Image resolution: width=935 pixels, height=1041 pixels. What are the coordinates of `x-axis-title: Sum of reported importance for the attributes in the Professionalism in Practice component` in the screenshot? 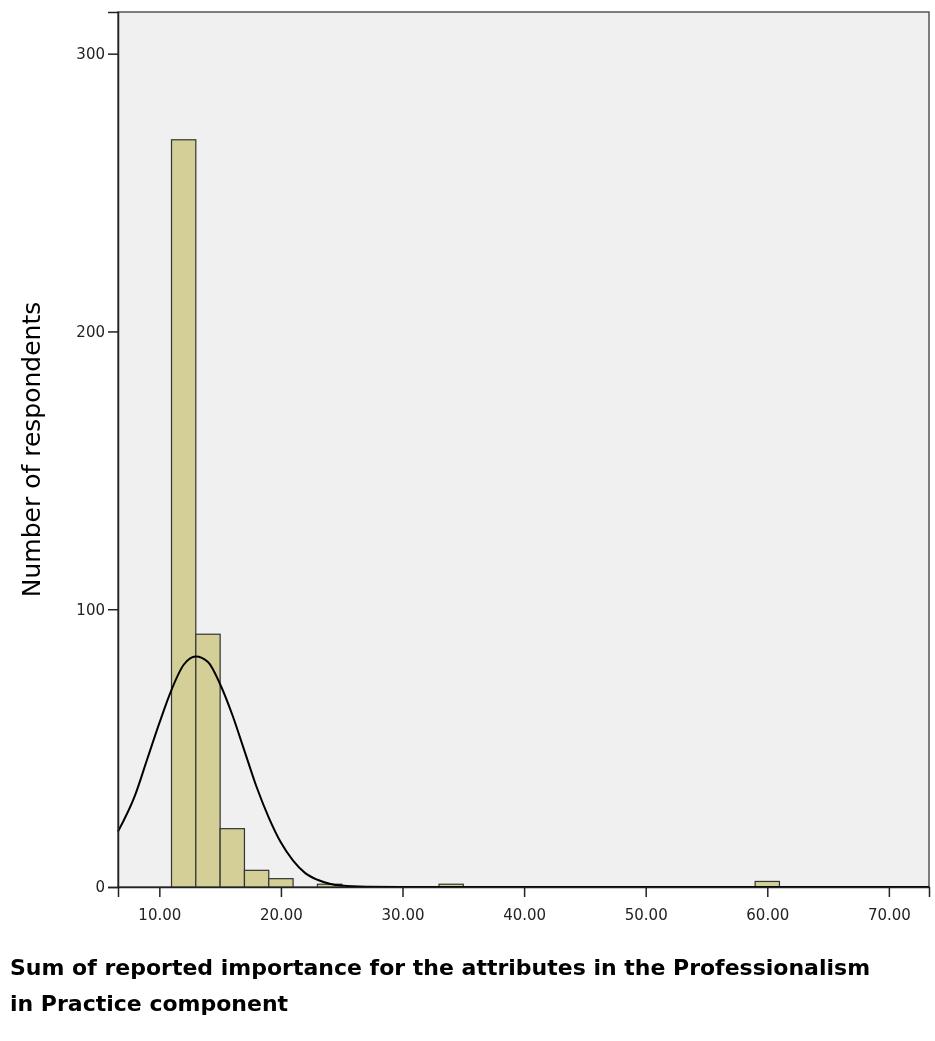 It's located at (440, 986).